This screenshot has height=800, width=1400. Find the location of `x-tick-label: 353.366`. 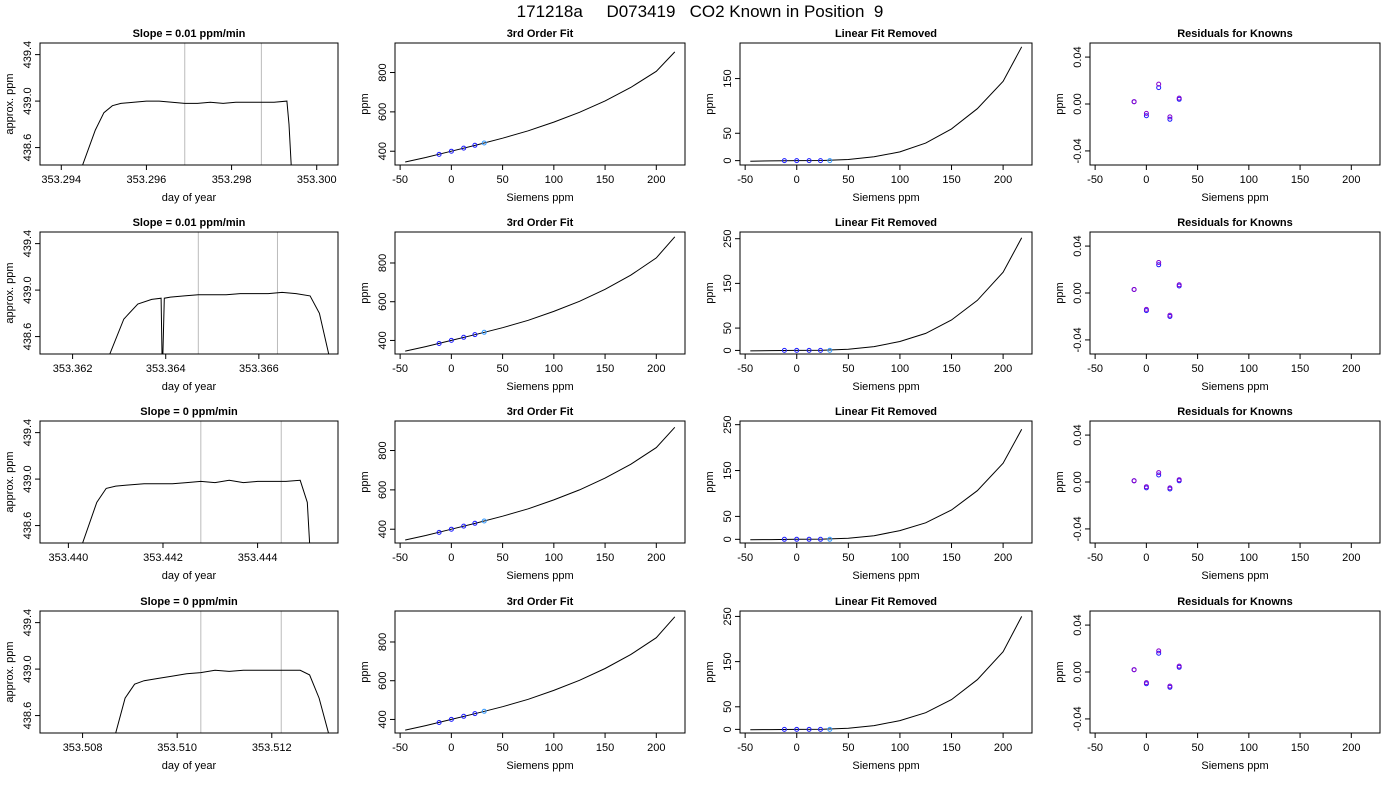

x-tick-label: 353.366 is located at coordinates (259, 369).